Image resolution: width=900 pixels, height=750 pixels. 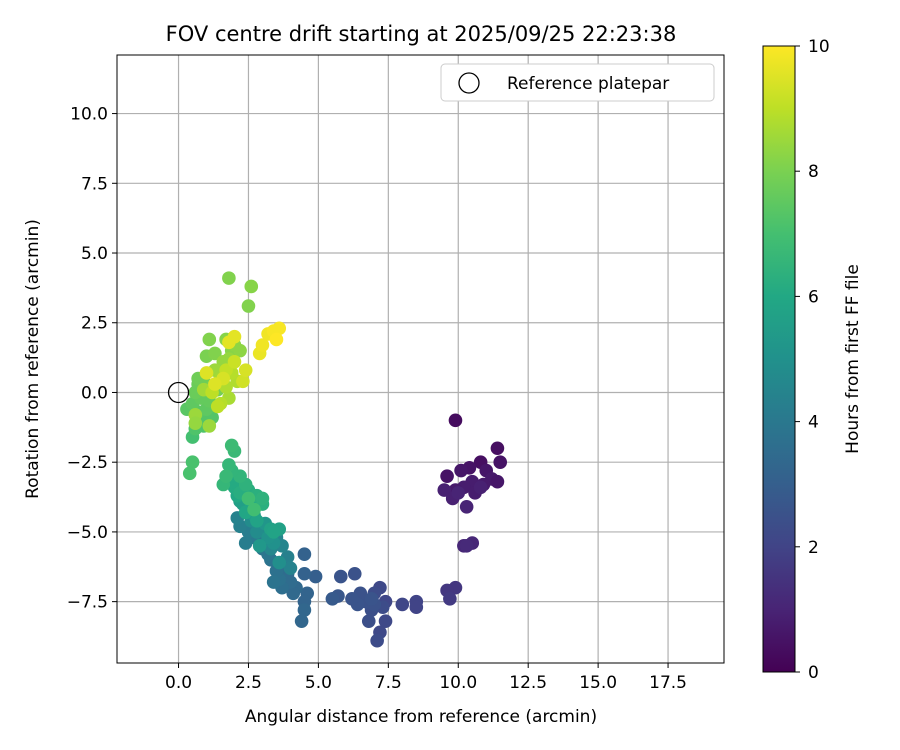 I want to click on x-tick-label: 2.5, so click(x=248, y=683).